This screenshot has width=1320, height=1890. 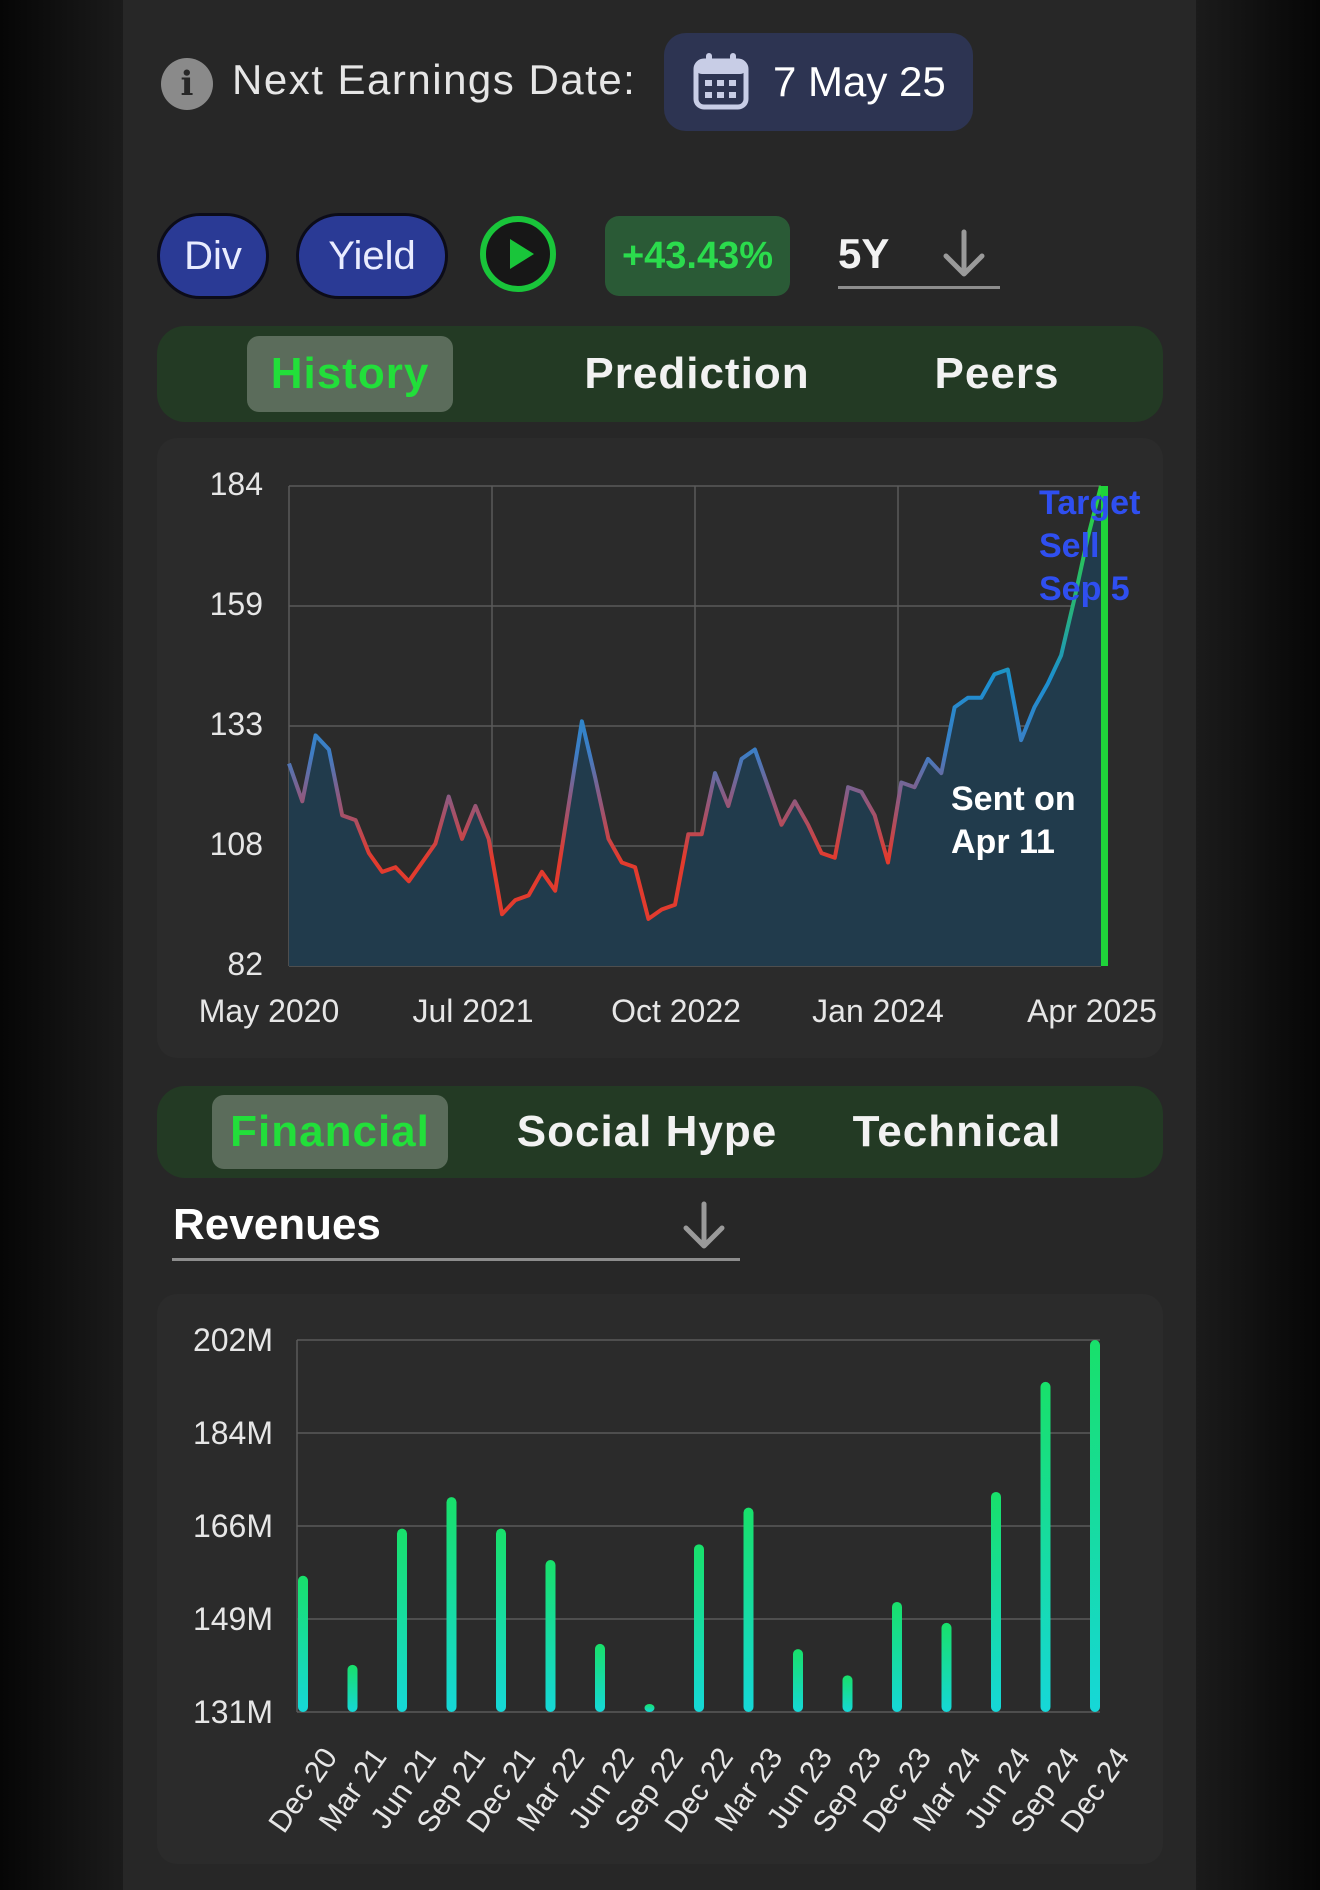 I want to click on y-tick: 159, so click(x=236, y=604).